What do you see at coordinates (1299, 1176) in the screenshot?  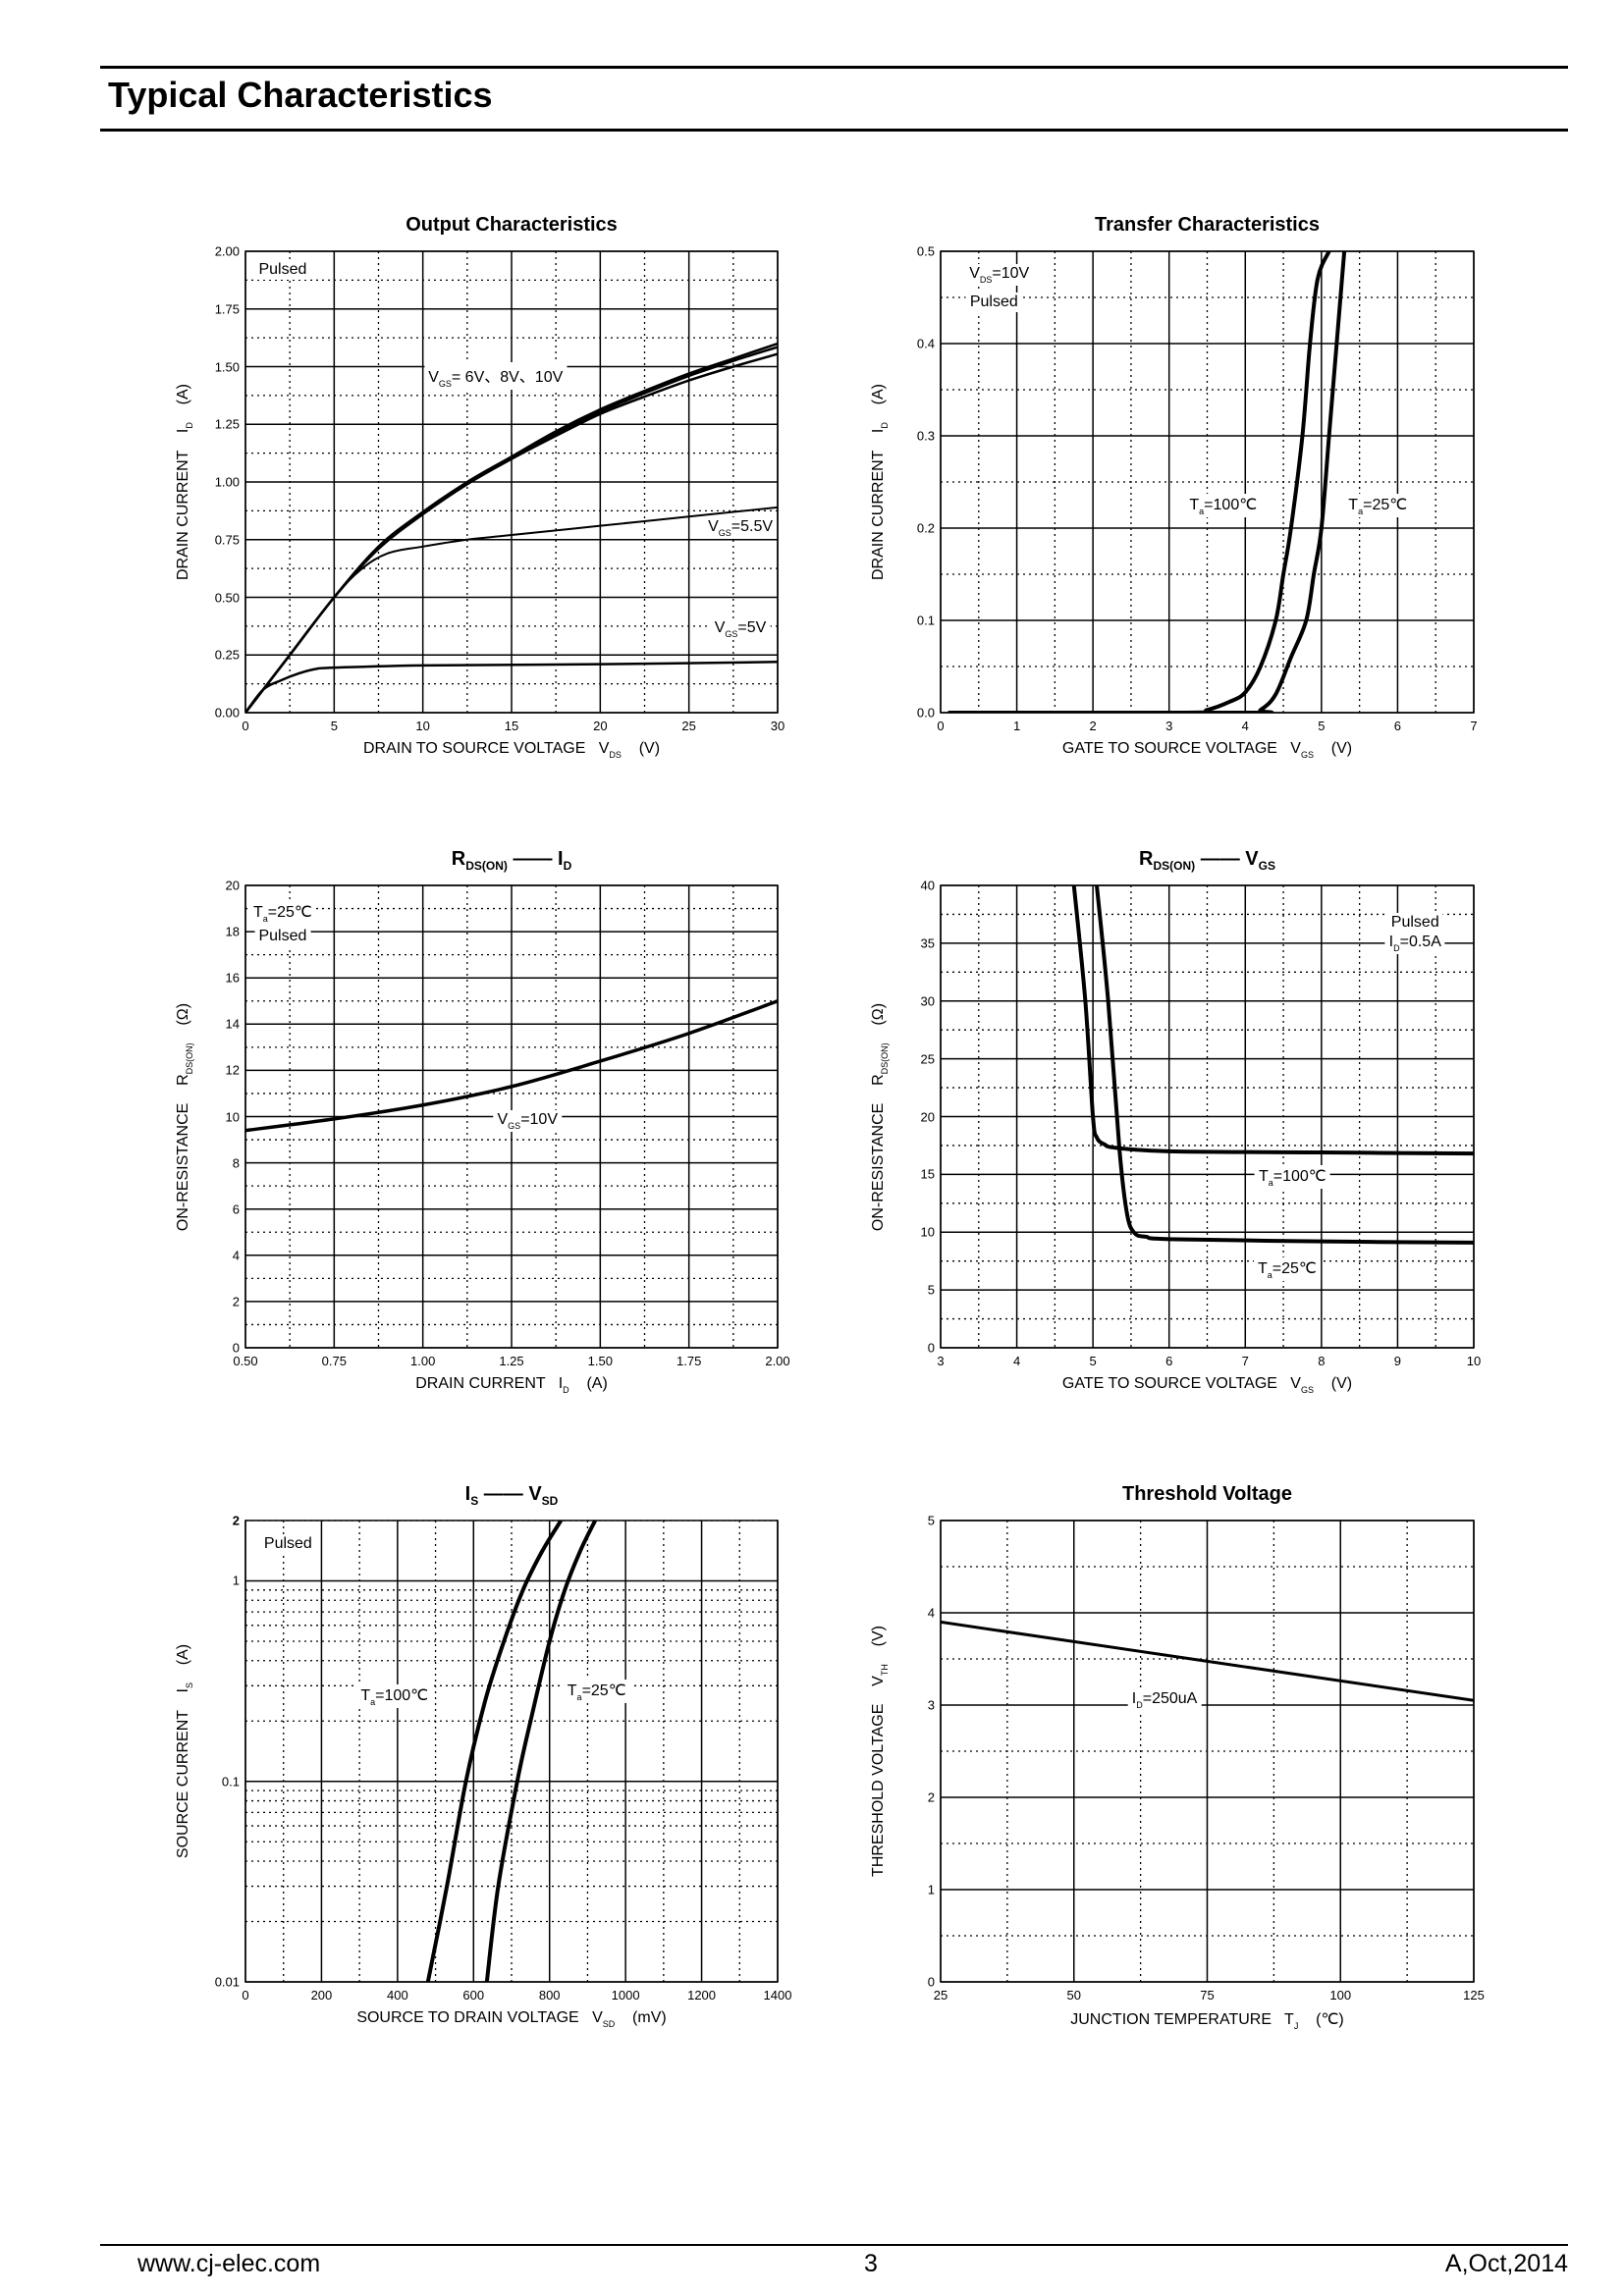 I see `text-segment: =100℃` at bounding box center [1299, 1176].